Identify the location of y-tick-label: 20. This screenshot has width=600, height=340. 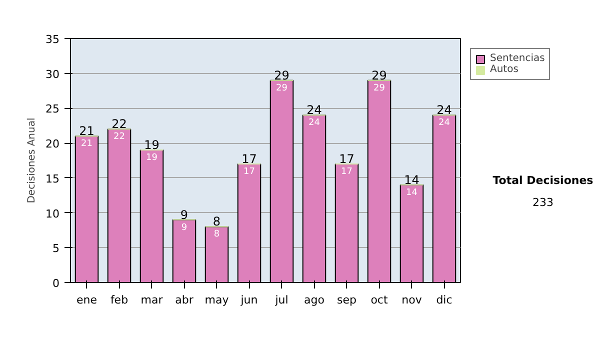
(53, 144).